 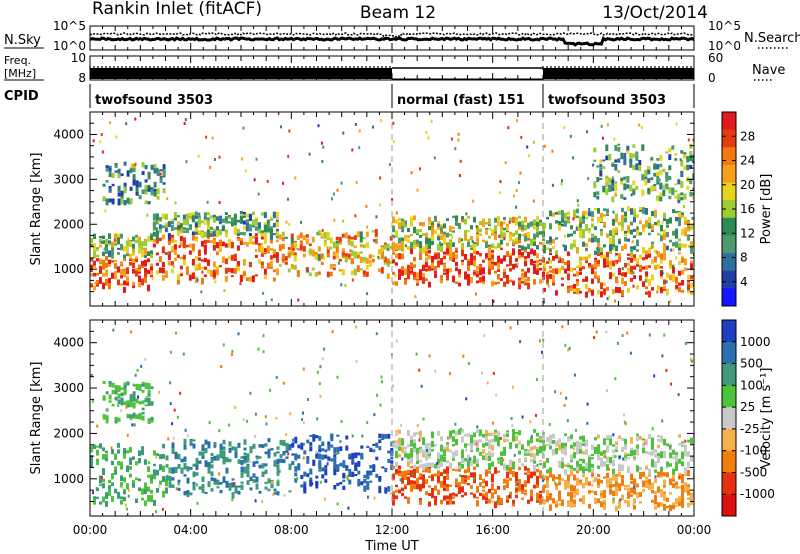 I want to click on velocity-cbar-tick: 500, so click(x=751, y=364).